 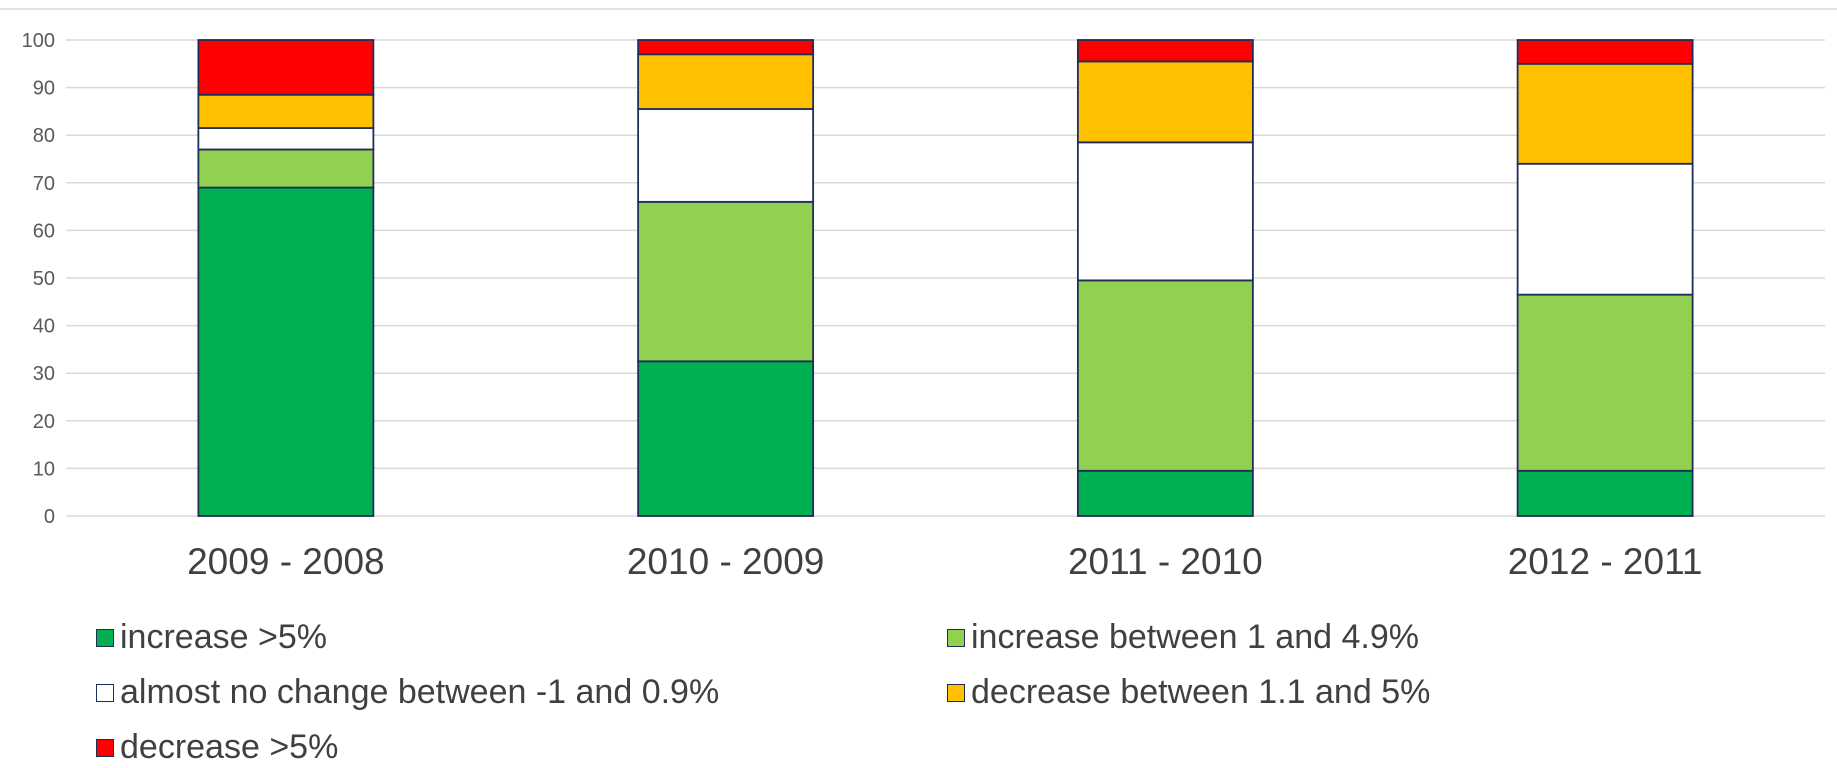 I want to click on legend-label: increase between 1 and 4.9%, so click(x=1195, y=637).